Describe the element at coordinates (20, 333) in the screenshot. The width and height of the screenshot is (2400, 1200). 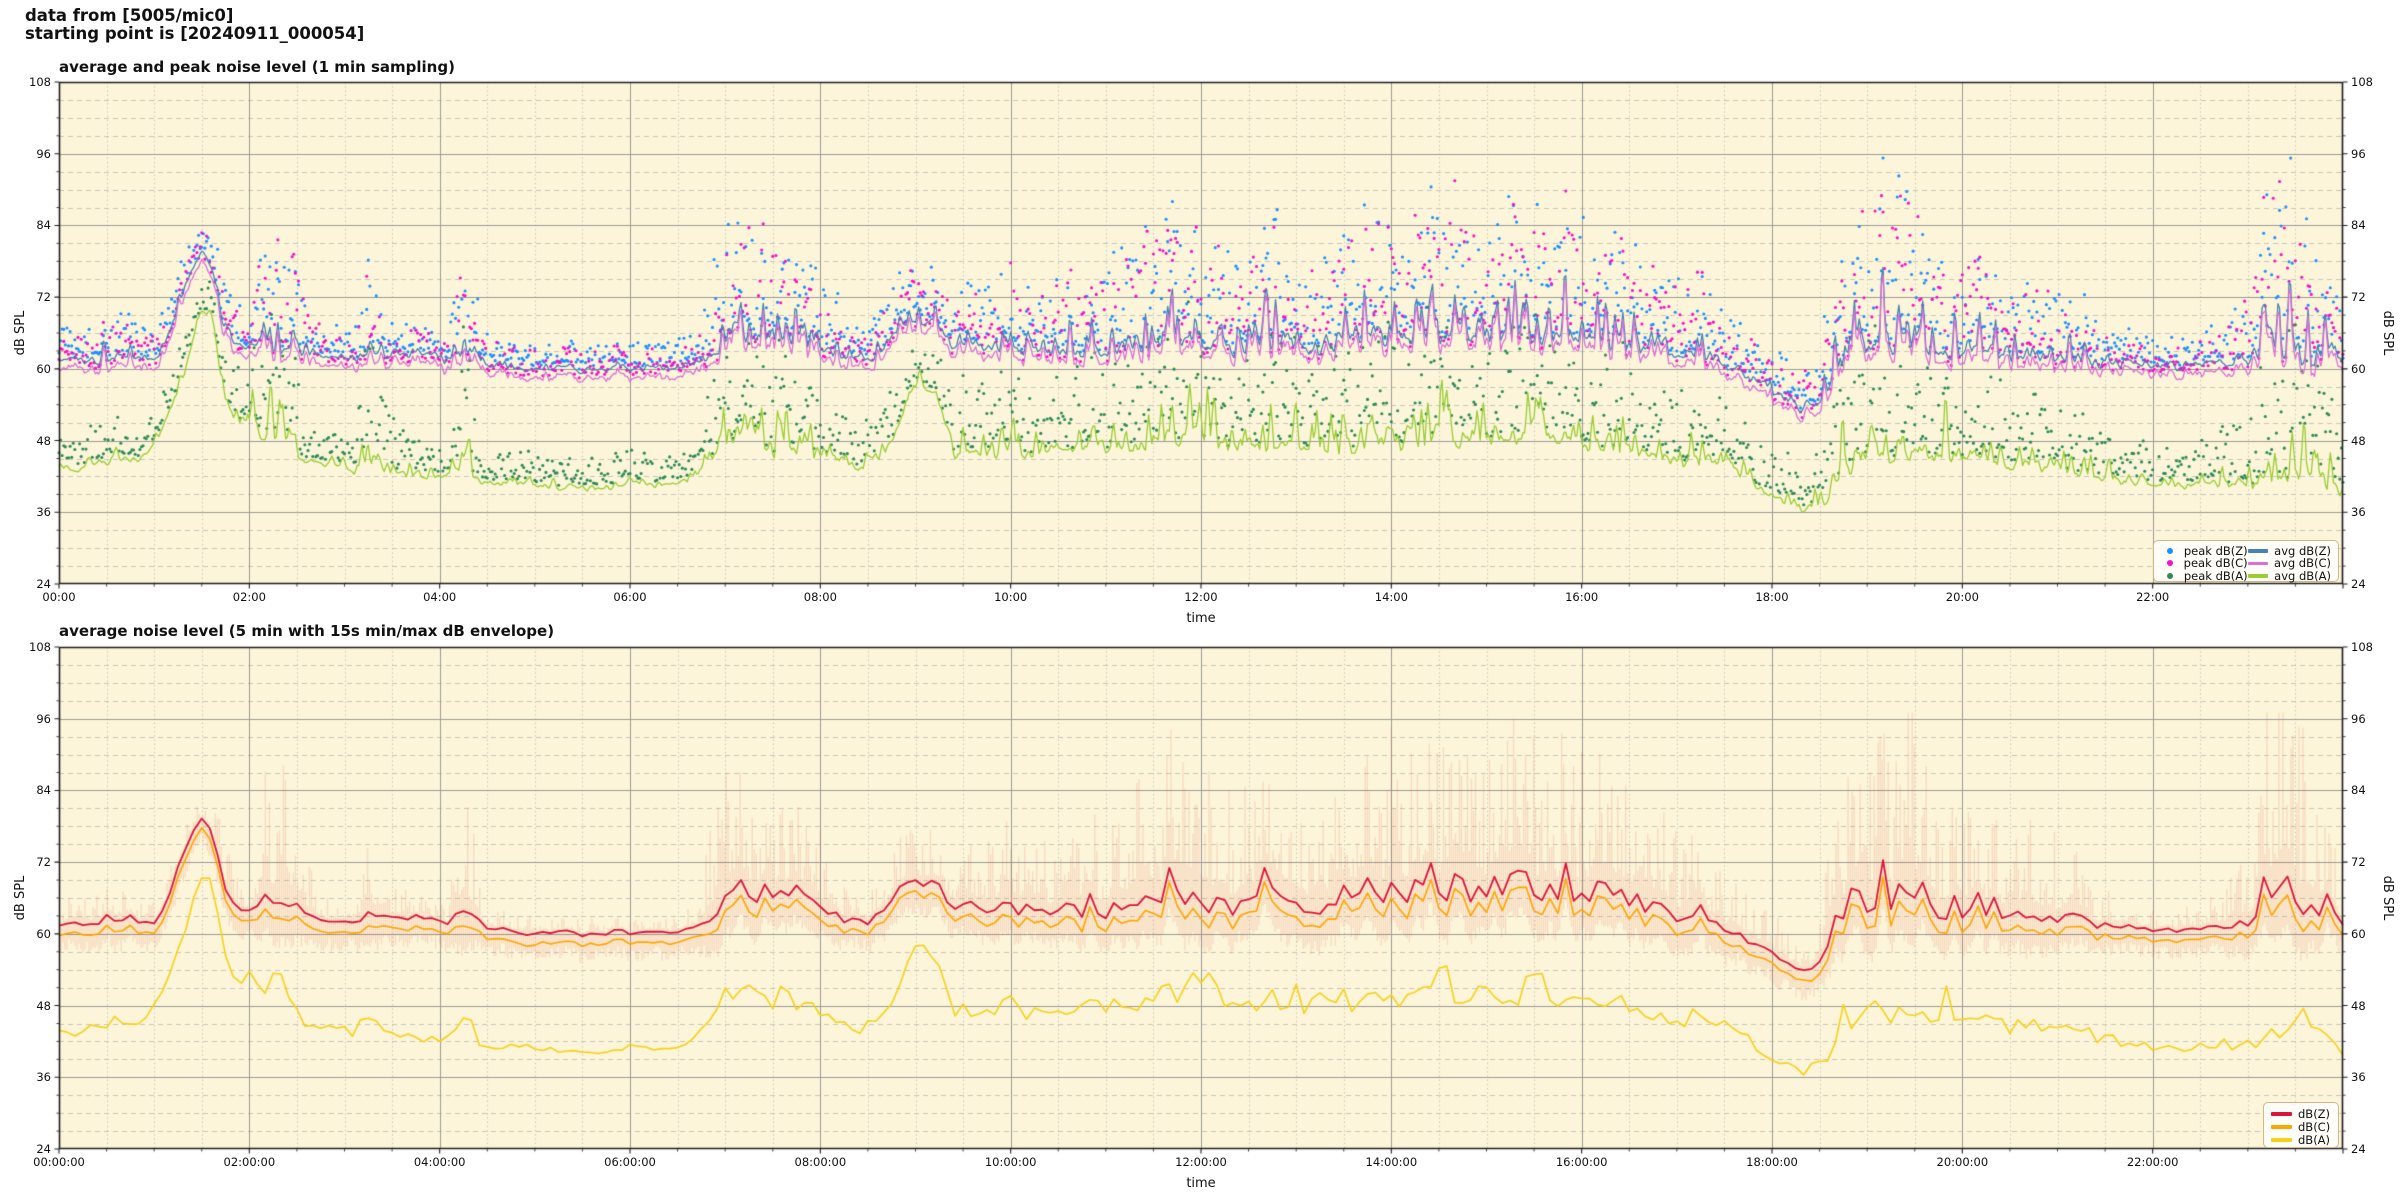
I see `top-yaxis-label-left: dB SPL` at that location.